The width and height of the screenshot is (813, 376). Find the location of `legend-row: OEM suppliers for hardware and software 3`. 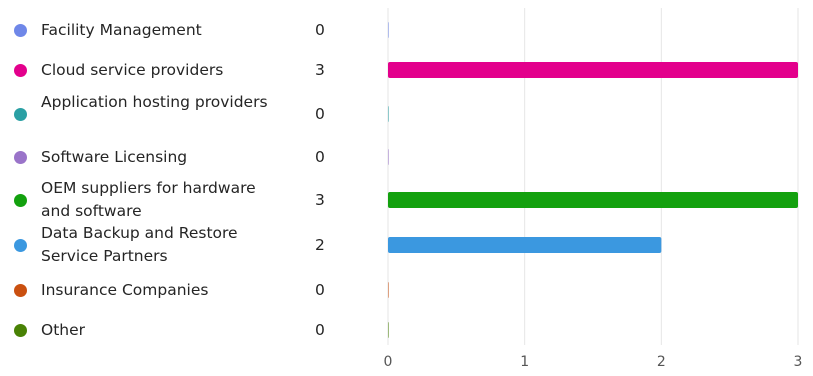

legend-row: OEM suppliers for hardware and software 3 is located at coordinates (170, 200).